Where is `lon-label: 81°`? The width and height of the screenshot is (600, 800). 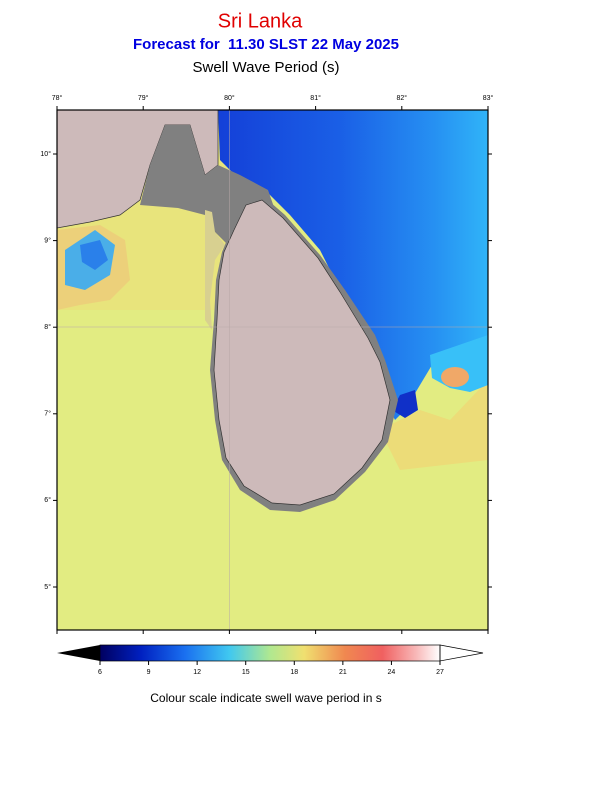 lon-label: 81° is located at coordinates (315, 98).